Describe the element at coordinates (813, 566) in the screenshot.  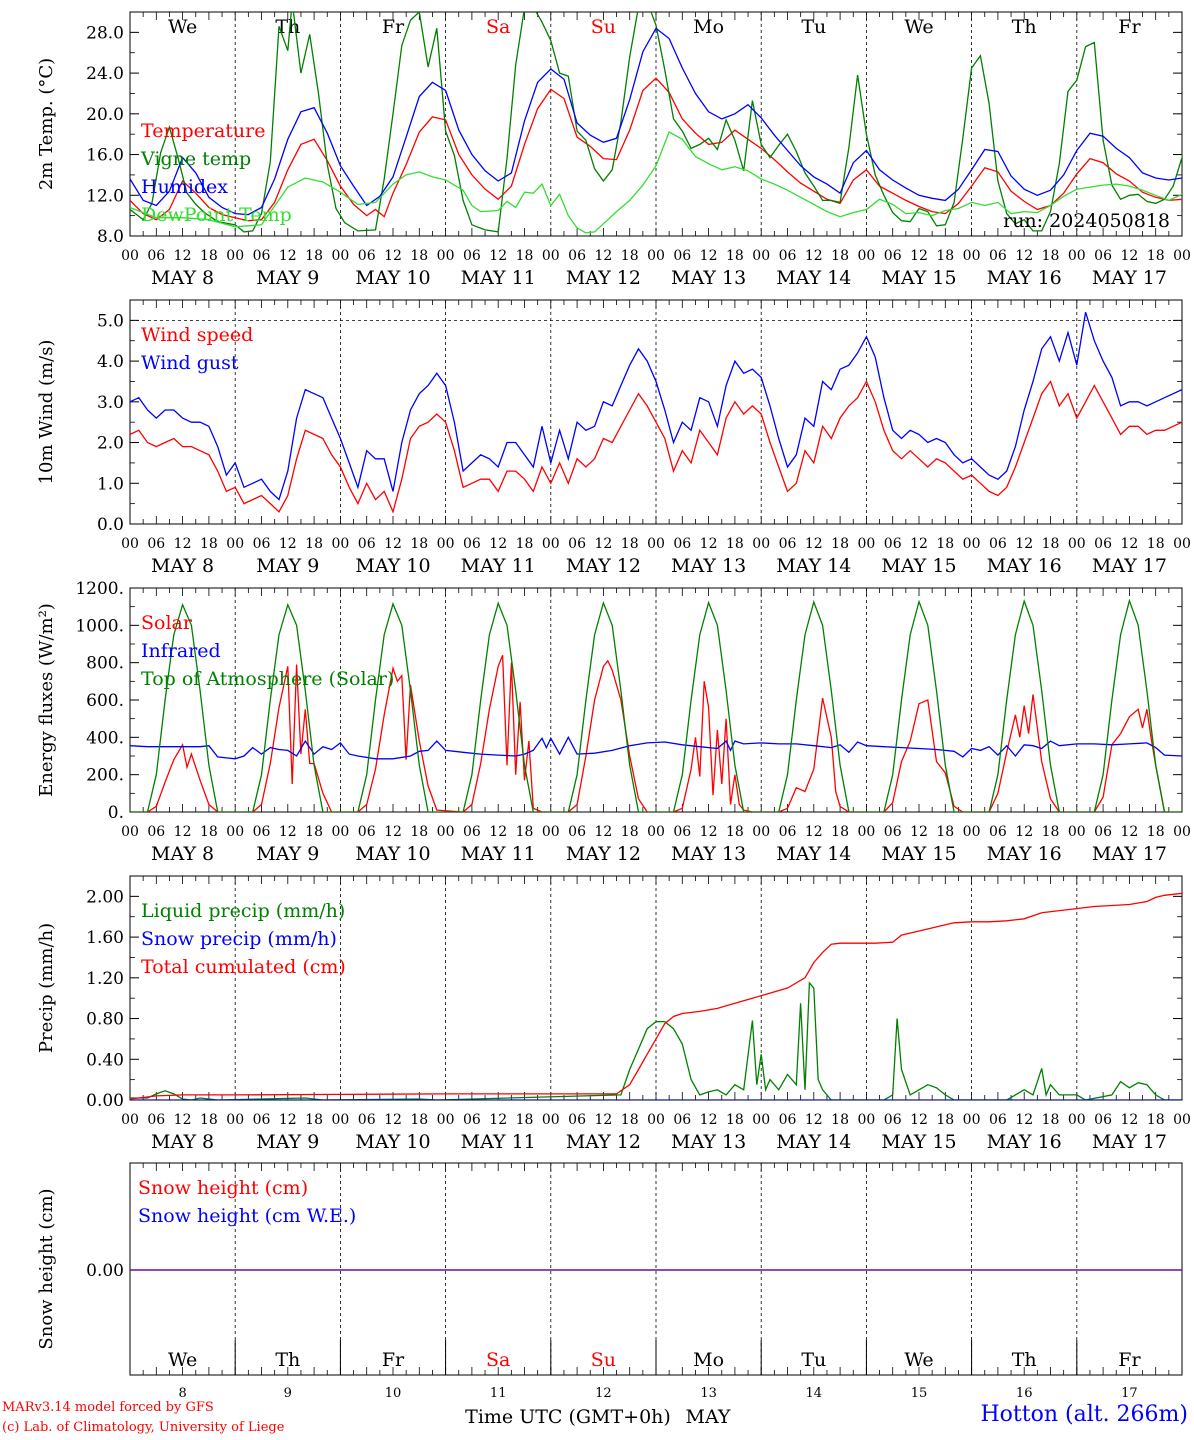
I see `date-label: MAY 14` at that location.